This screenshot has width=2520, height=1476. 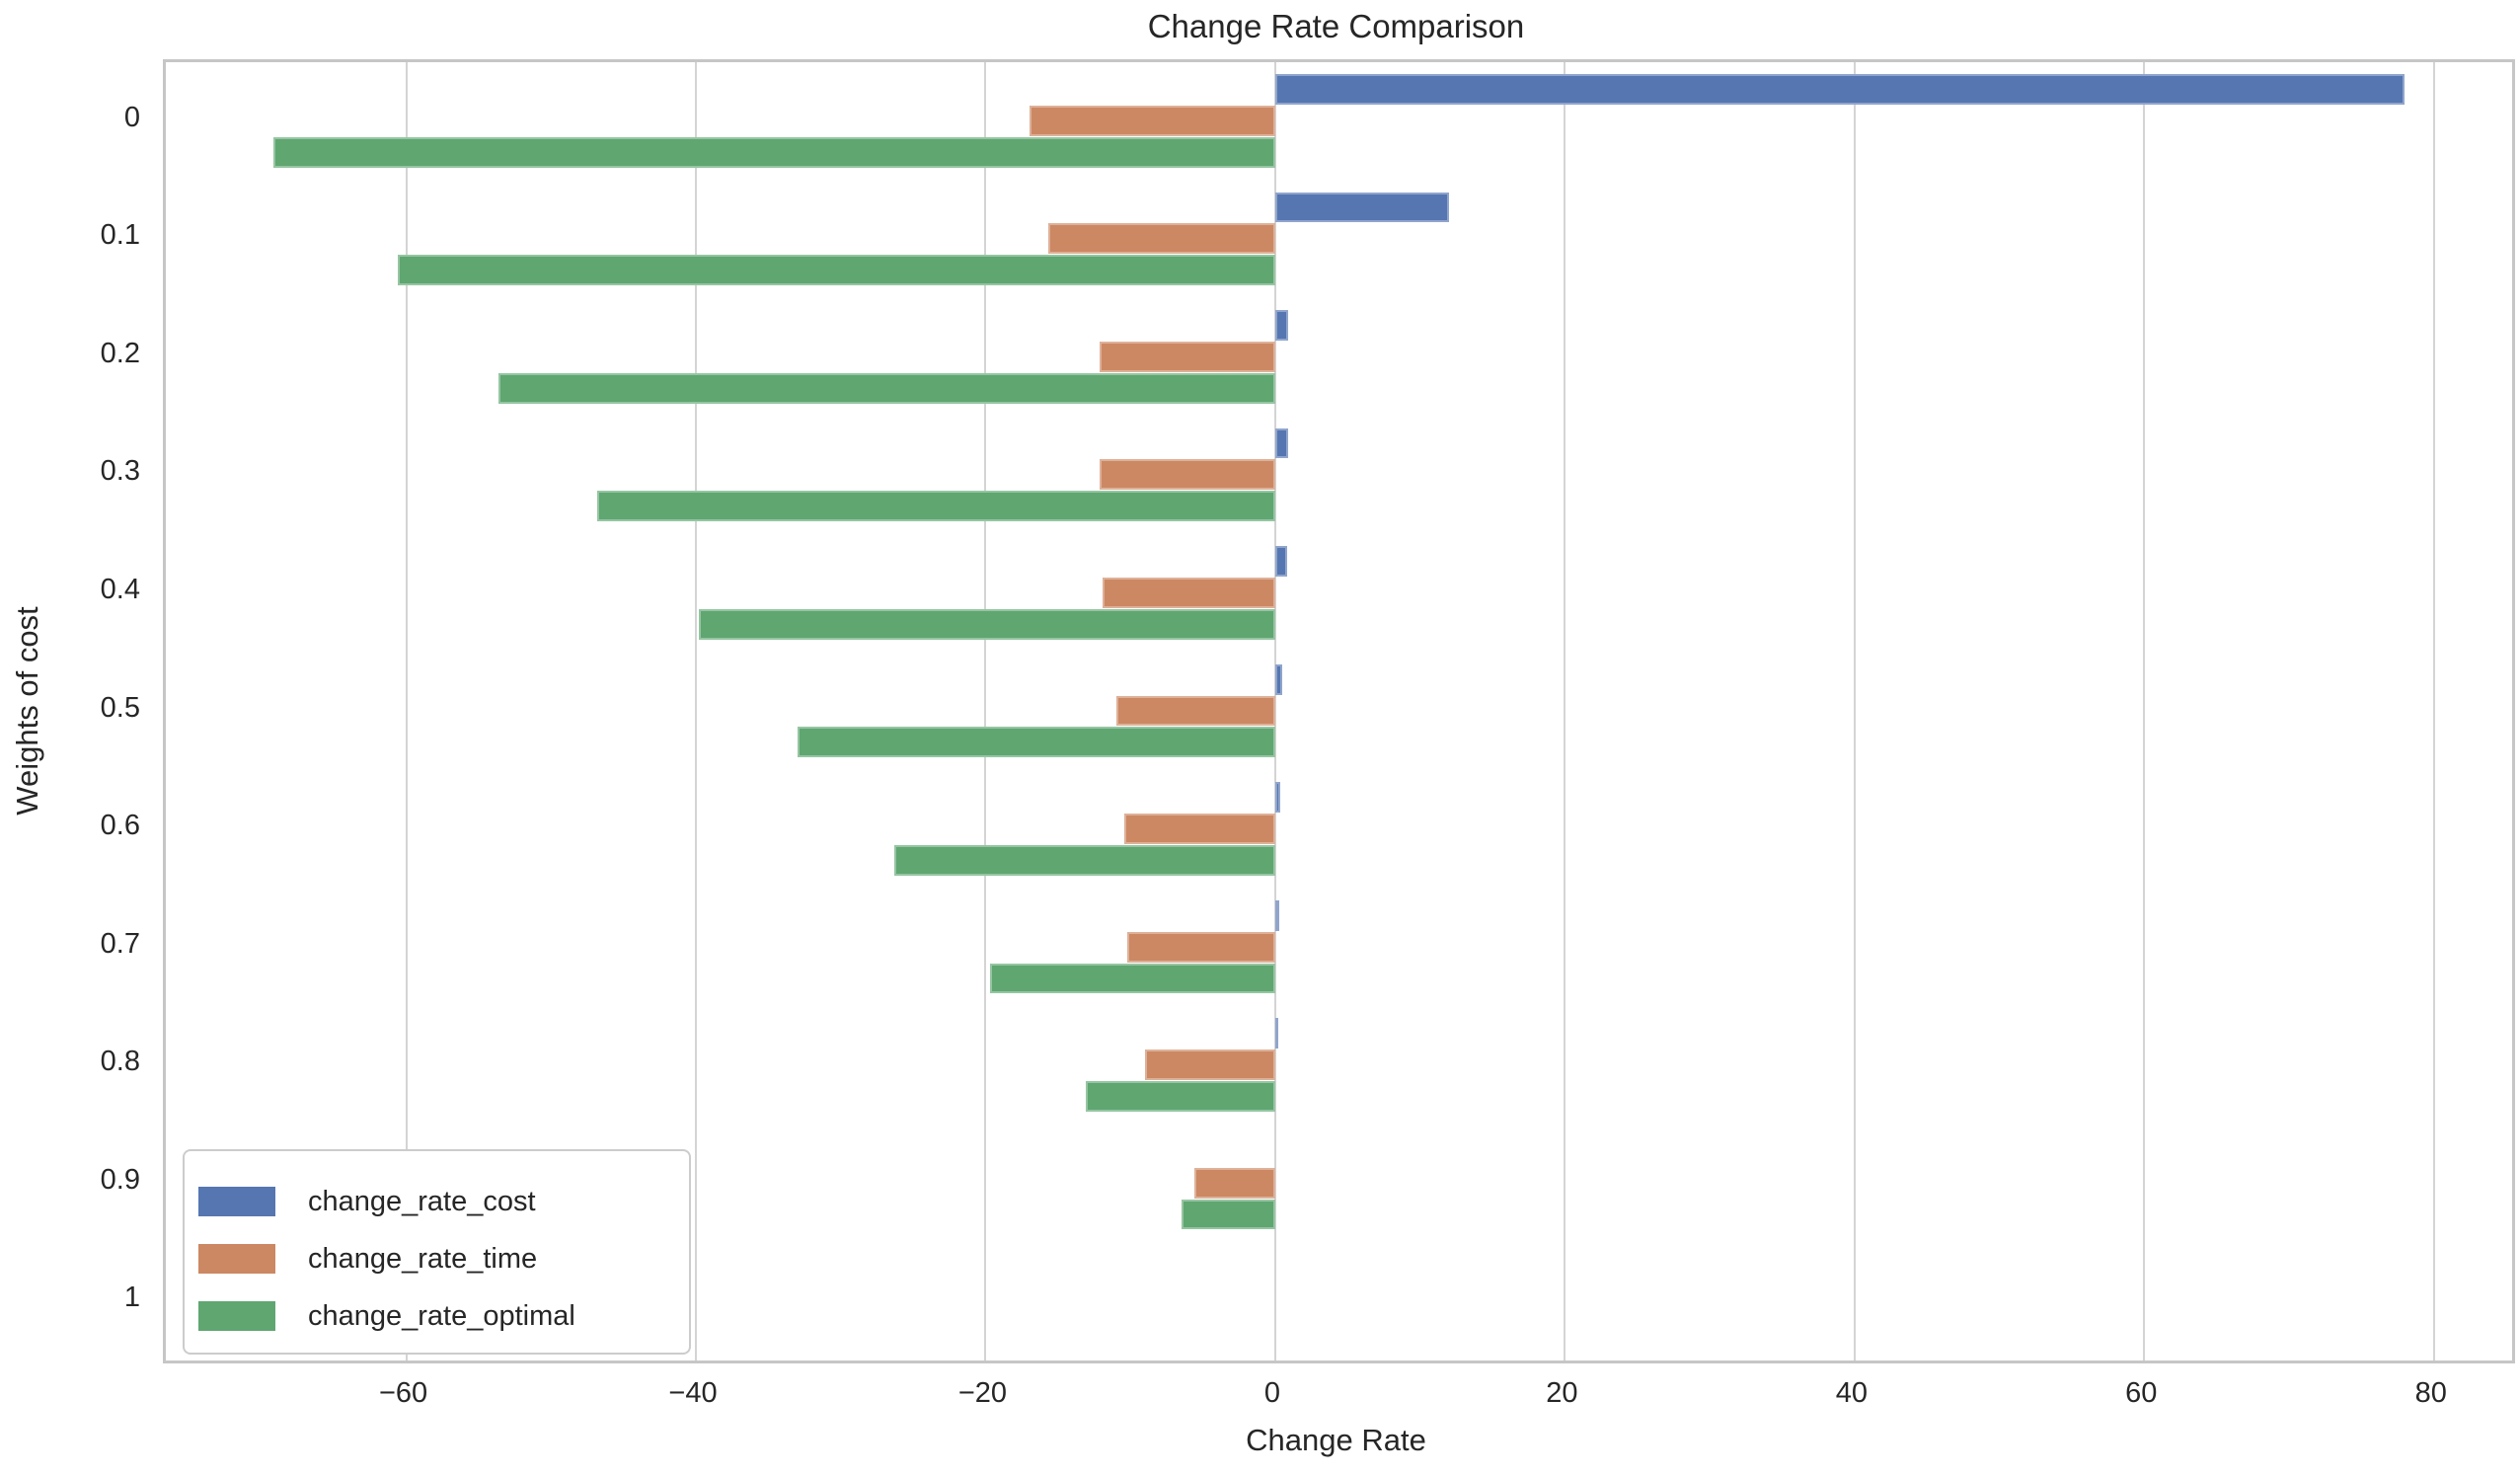 I want to click on y-tick-label: 1, so click(x=131, y=1298).